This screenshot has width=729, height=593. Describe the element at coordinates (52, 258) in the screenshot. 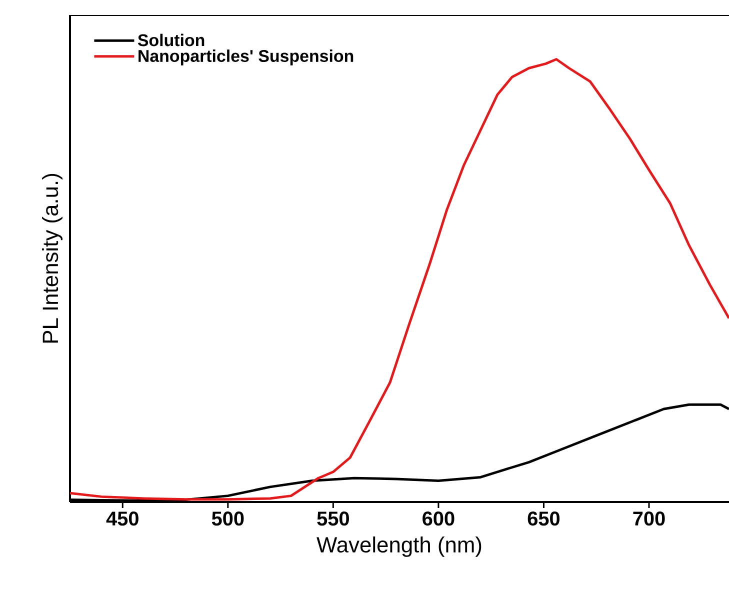

I see `y-axis-title: PL Intensity (a.u.)` at that location.